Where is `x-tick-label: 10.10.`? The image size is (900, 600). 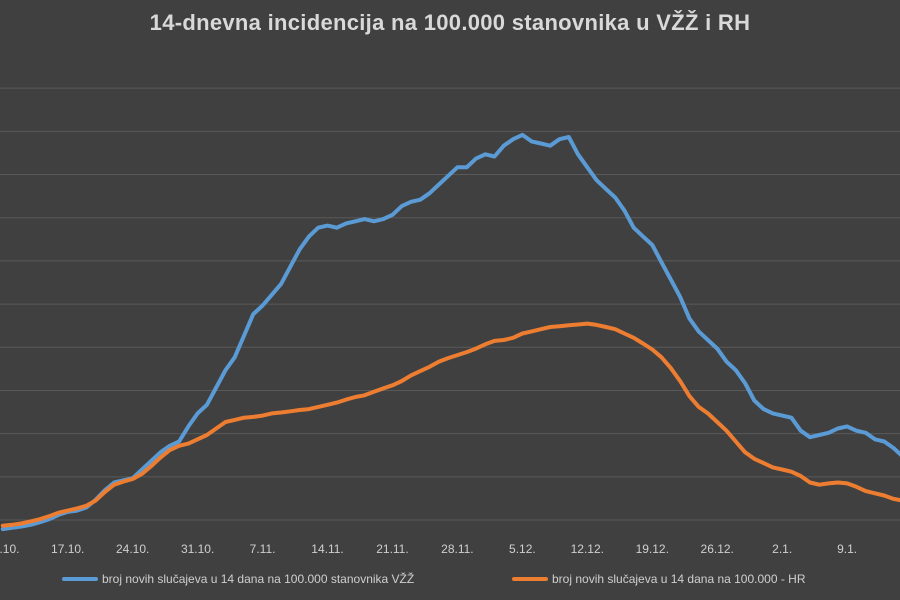
x-tick-label: 10.10. is located at coordinates (9, 549).